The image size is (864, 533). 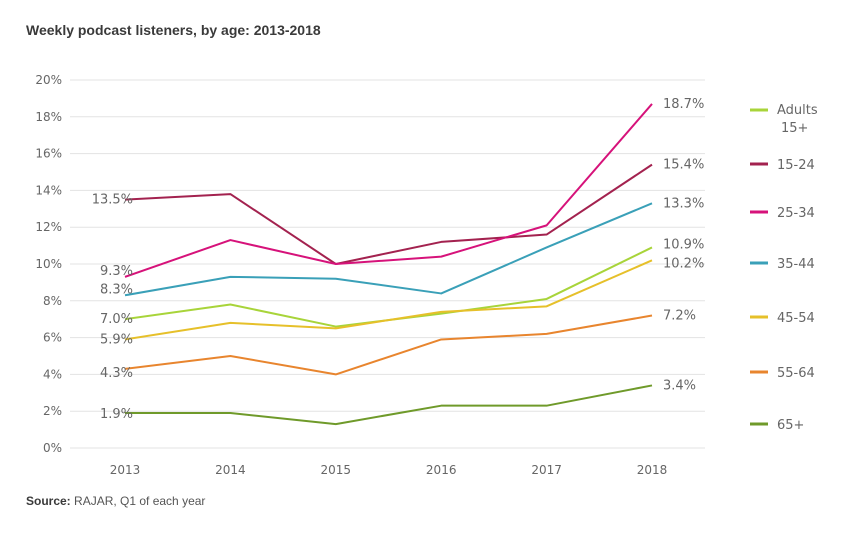 I want to click on data-label: 5.9%, so click(x=116, y=339).